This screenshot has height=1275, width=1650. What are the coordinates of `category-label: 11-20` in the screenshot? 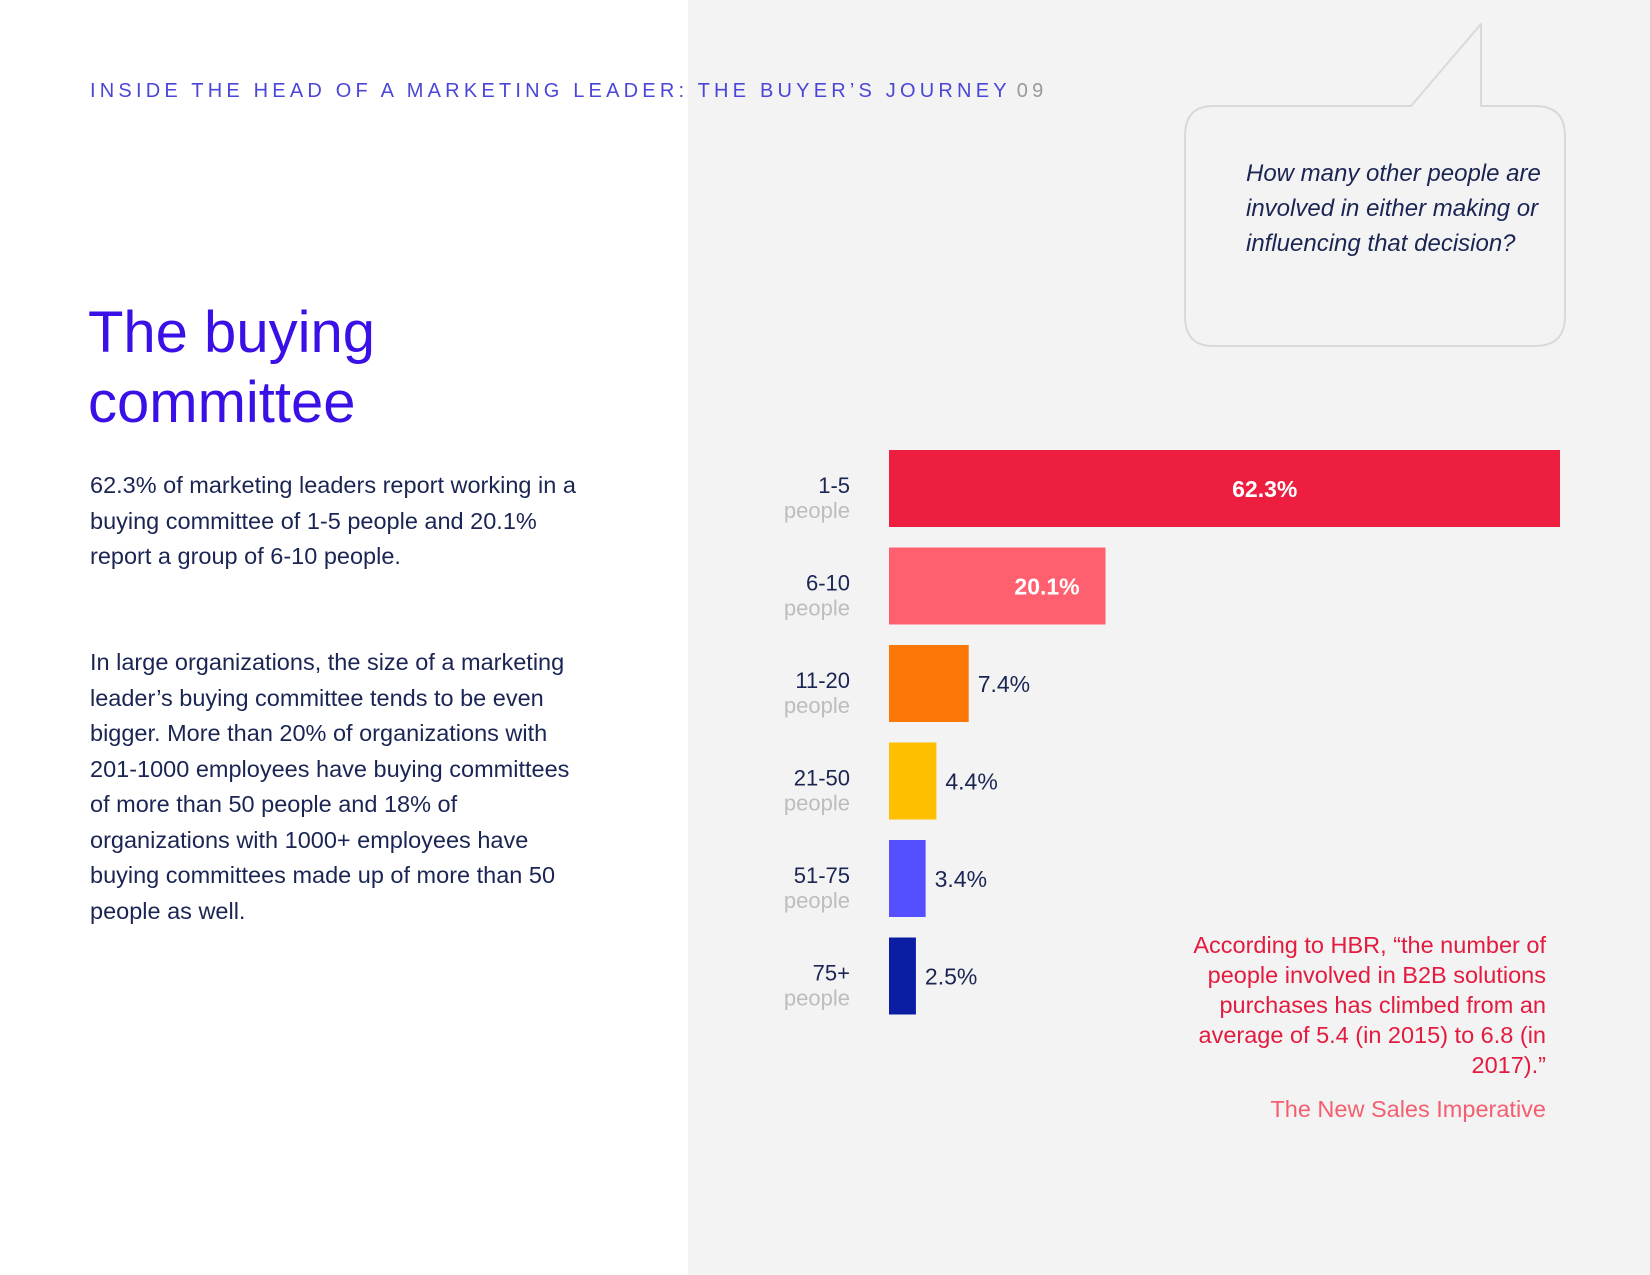 It's located at (822, 680).